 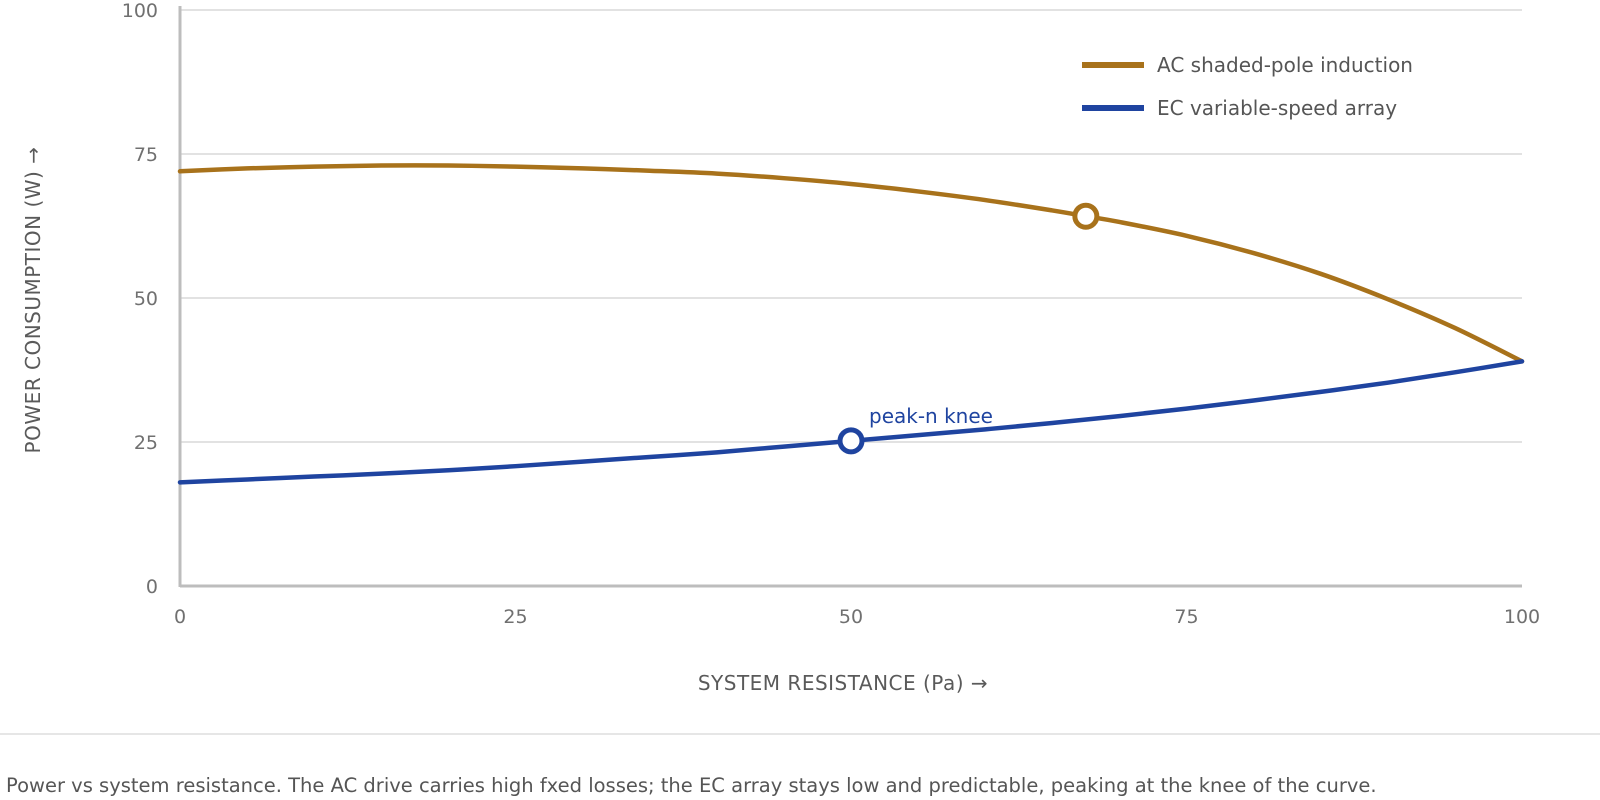 I want to click on x-tick-label-1: 25, so click(x=515, y=617).